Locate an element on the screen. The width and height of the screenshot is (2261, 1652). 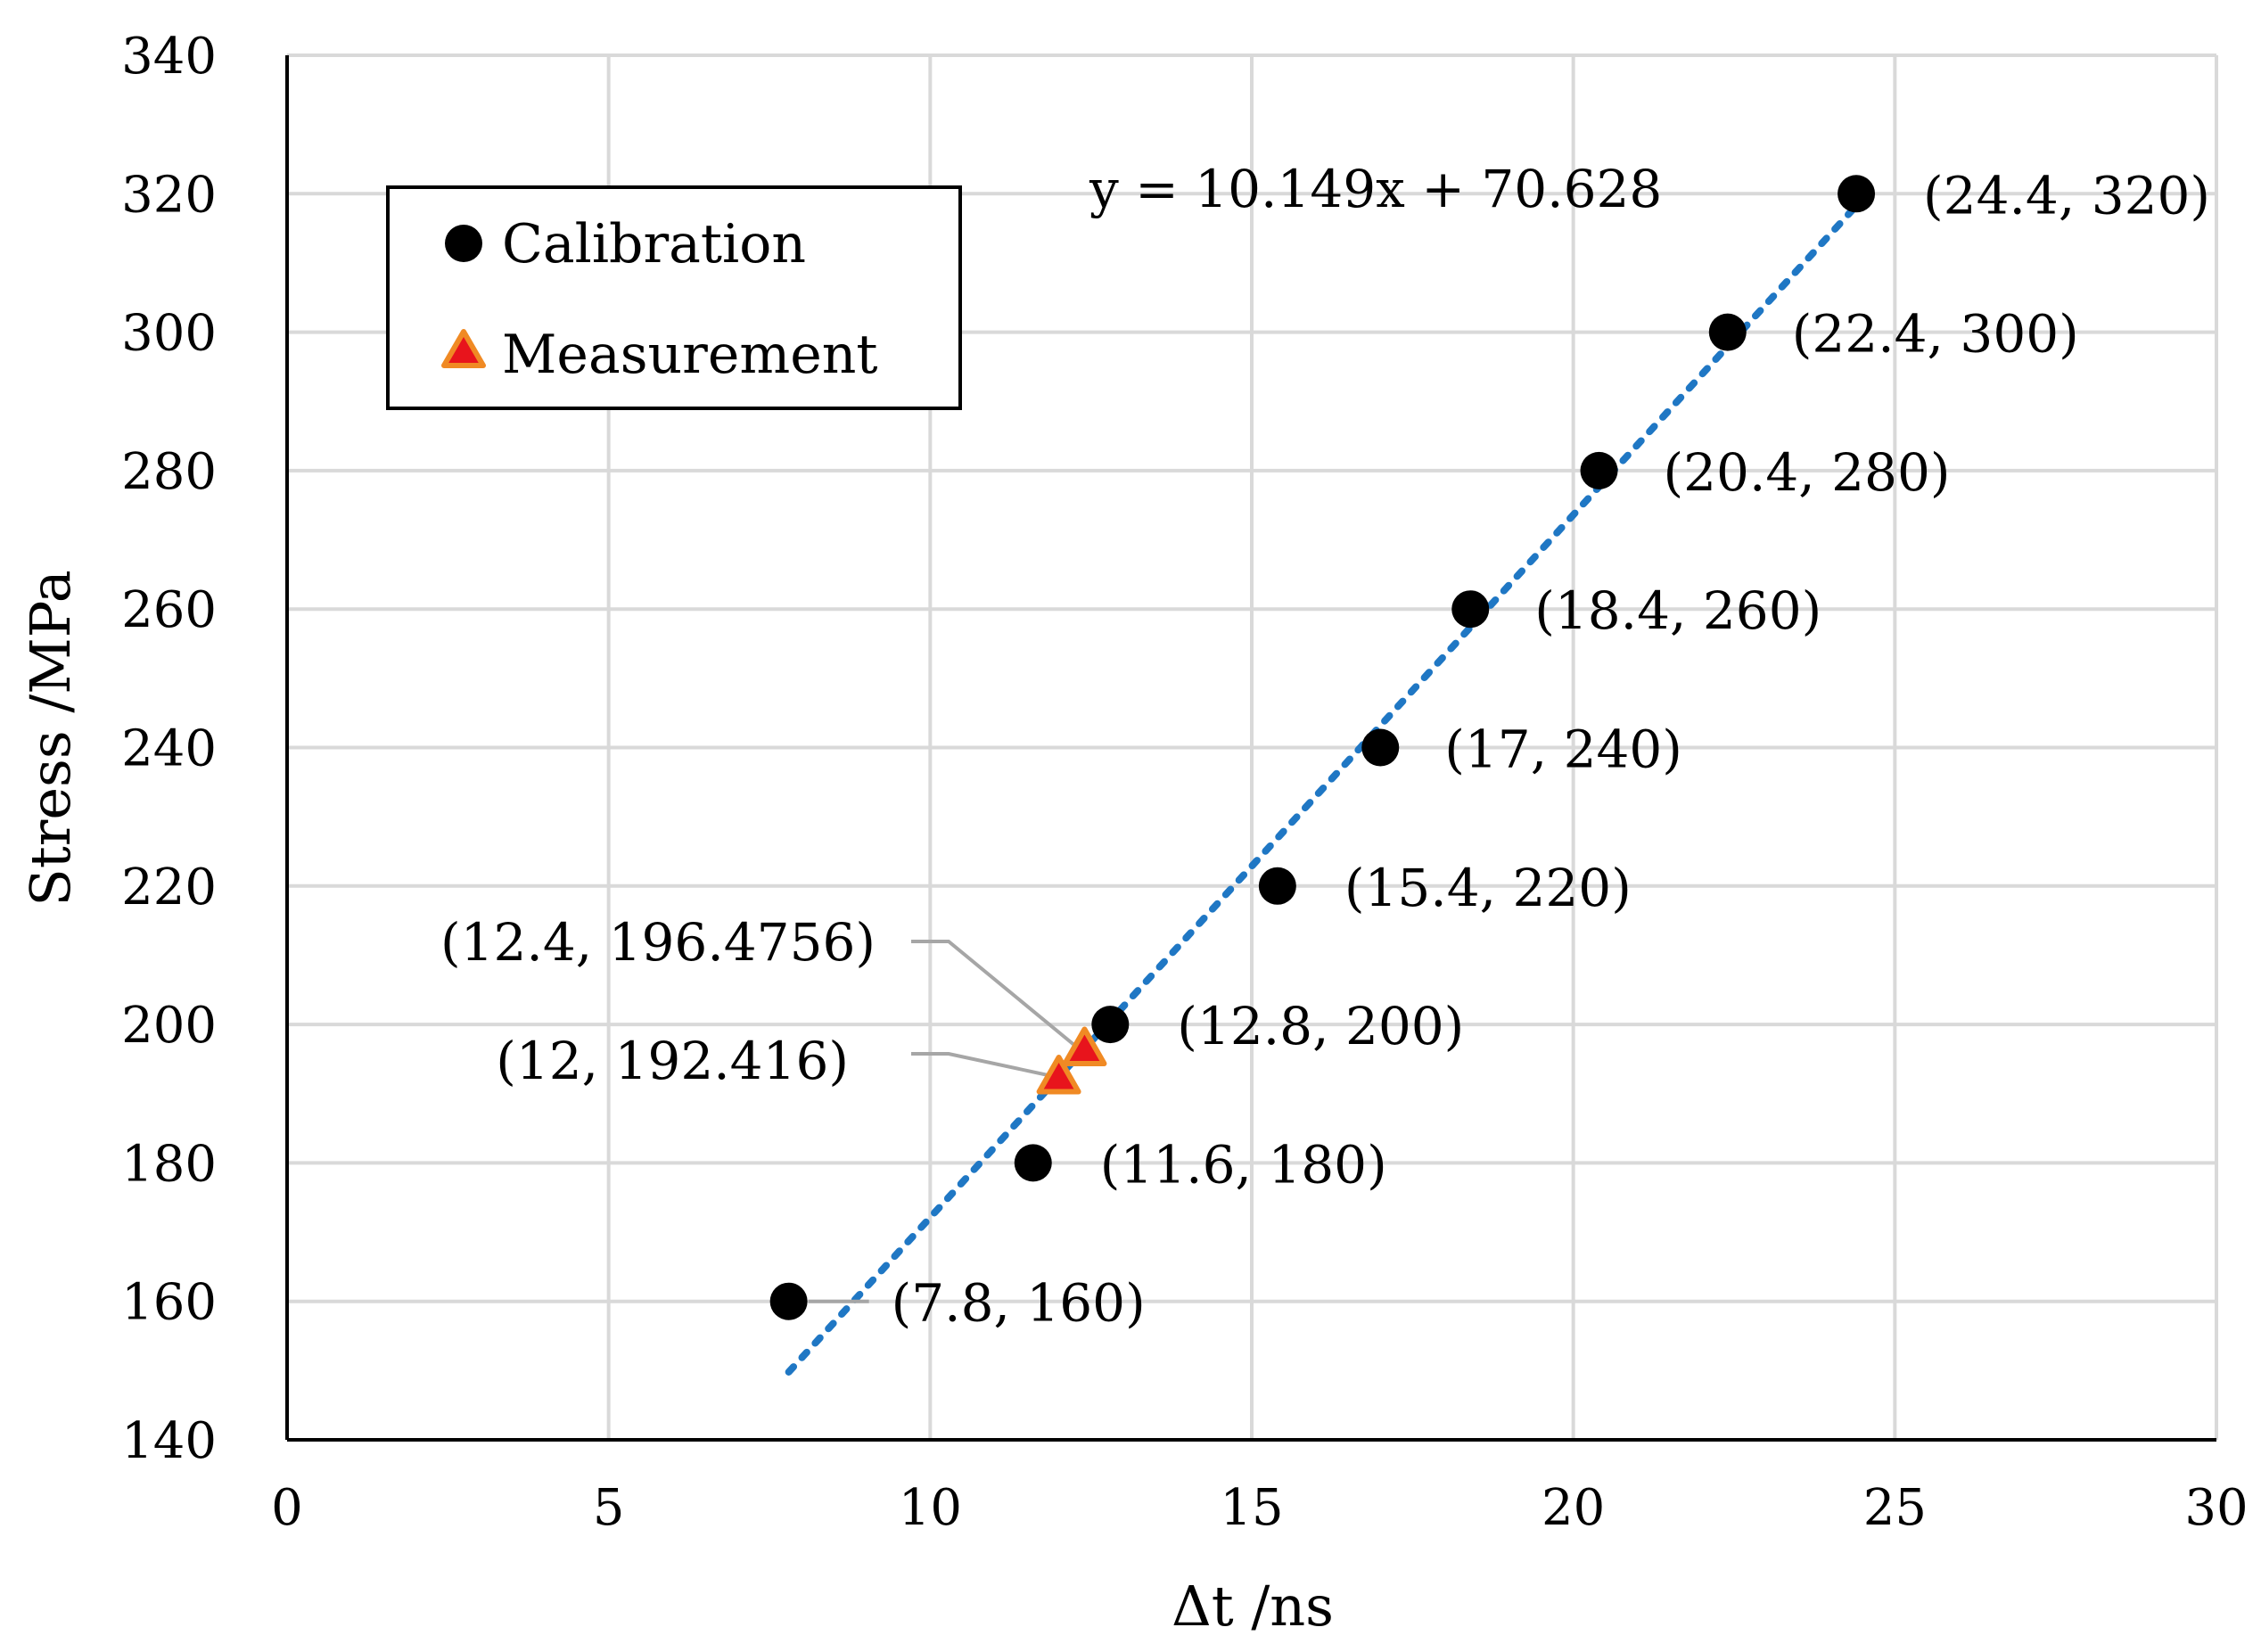
y-tick-label: 160 is located at coordinates (169, 1303).